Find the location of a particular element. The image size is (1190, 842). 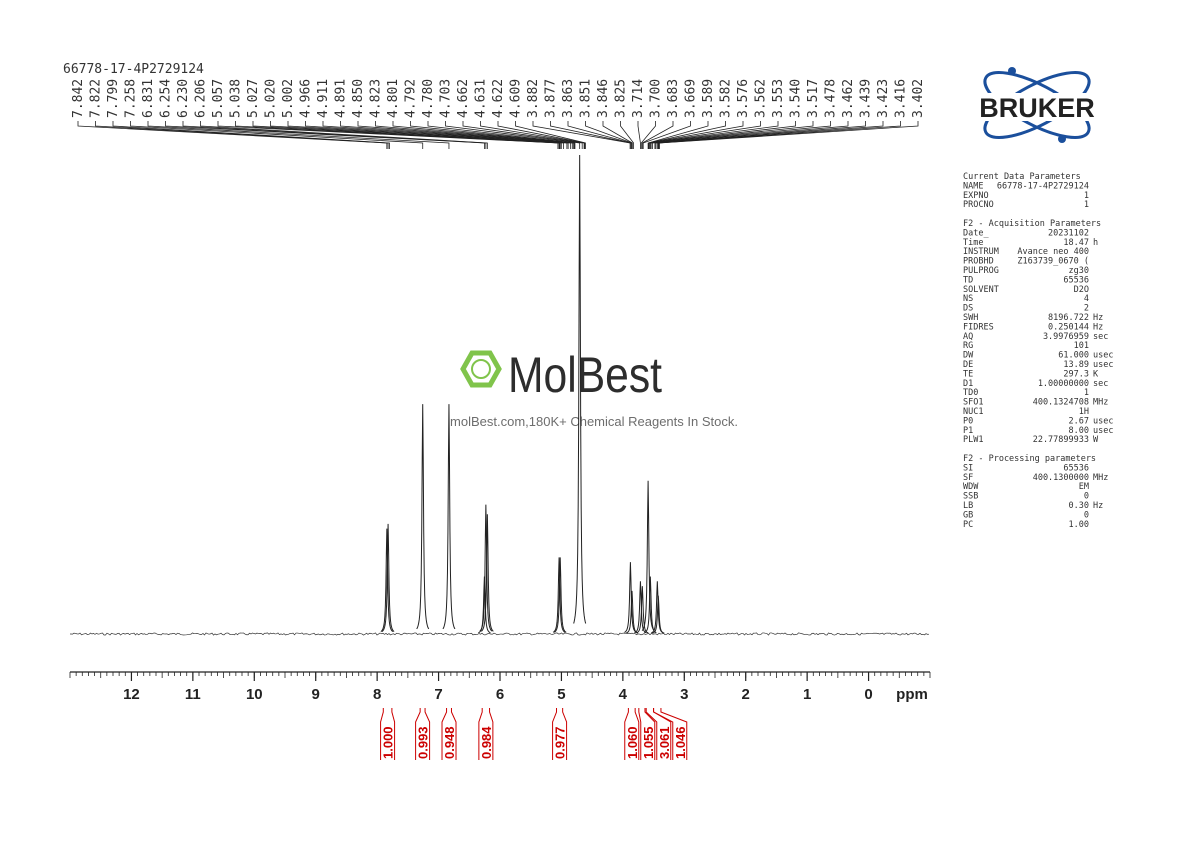

param-key: Date_ is located at coordinates (976, 233).